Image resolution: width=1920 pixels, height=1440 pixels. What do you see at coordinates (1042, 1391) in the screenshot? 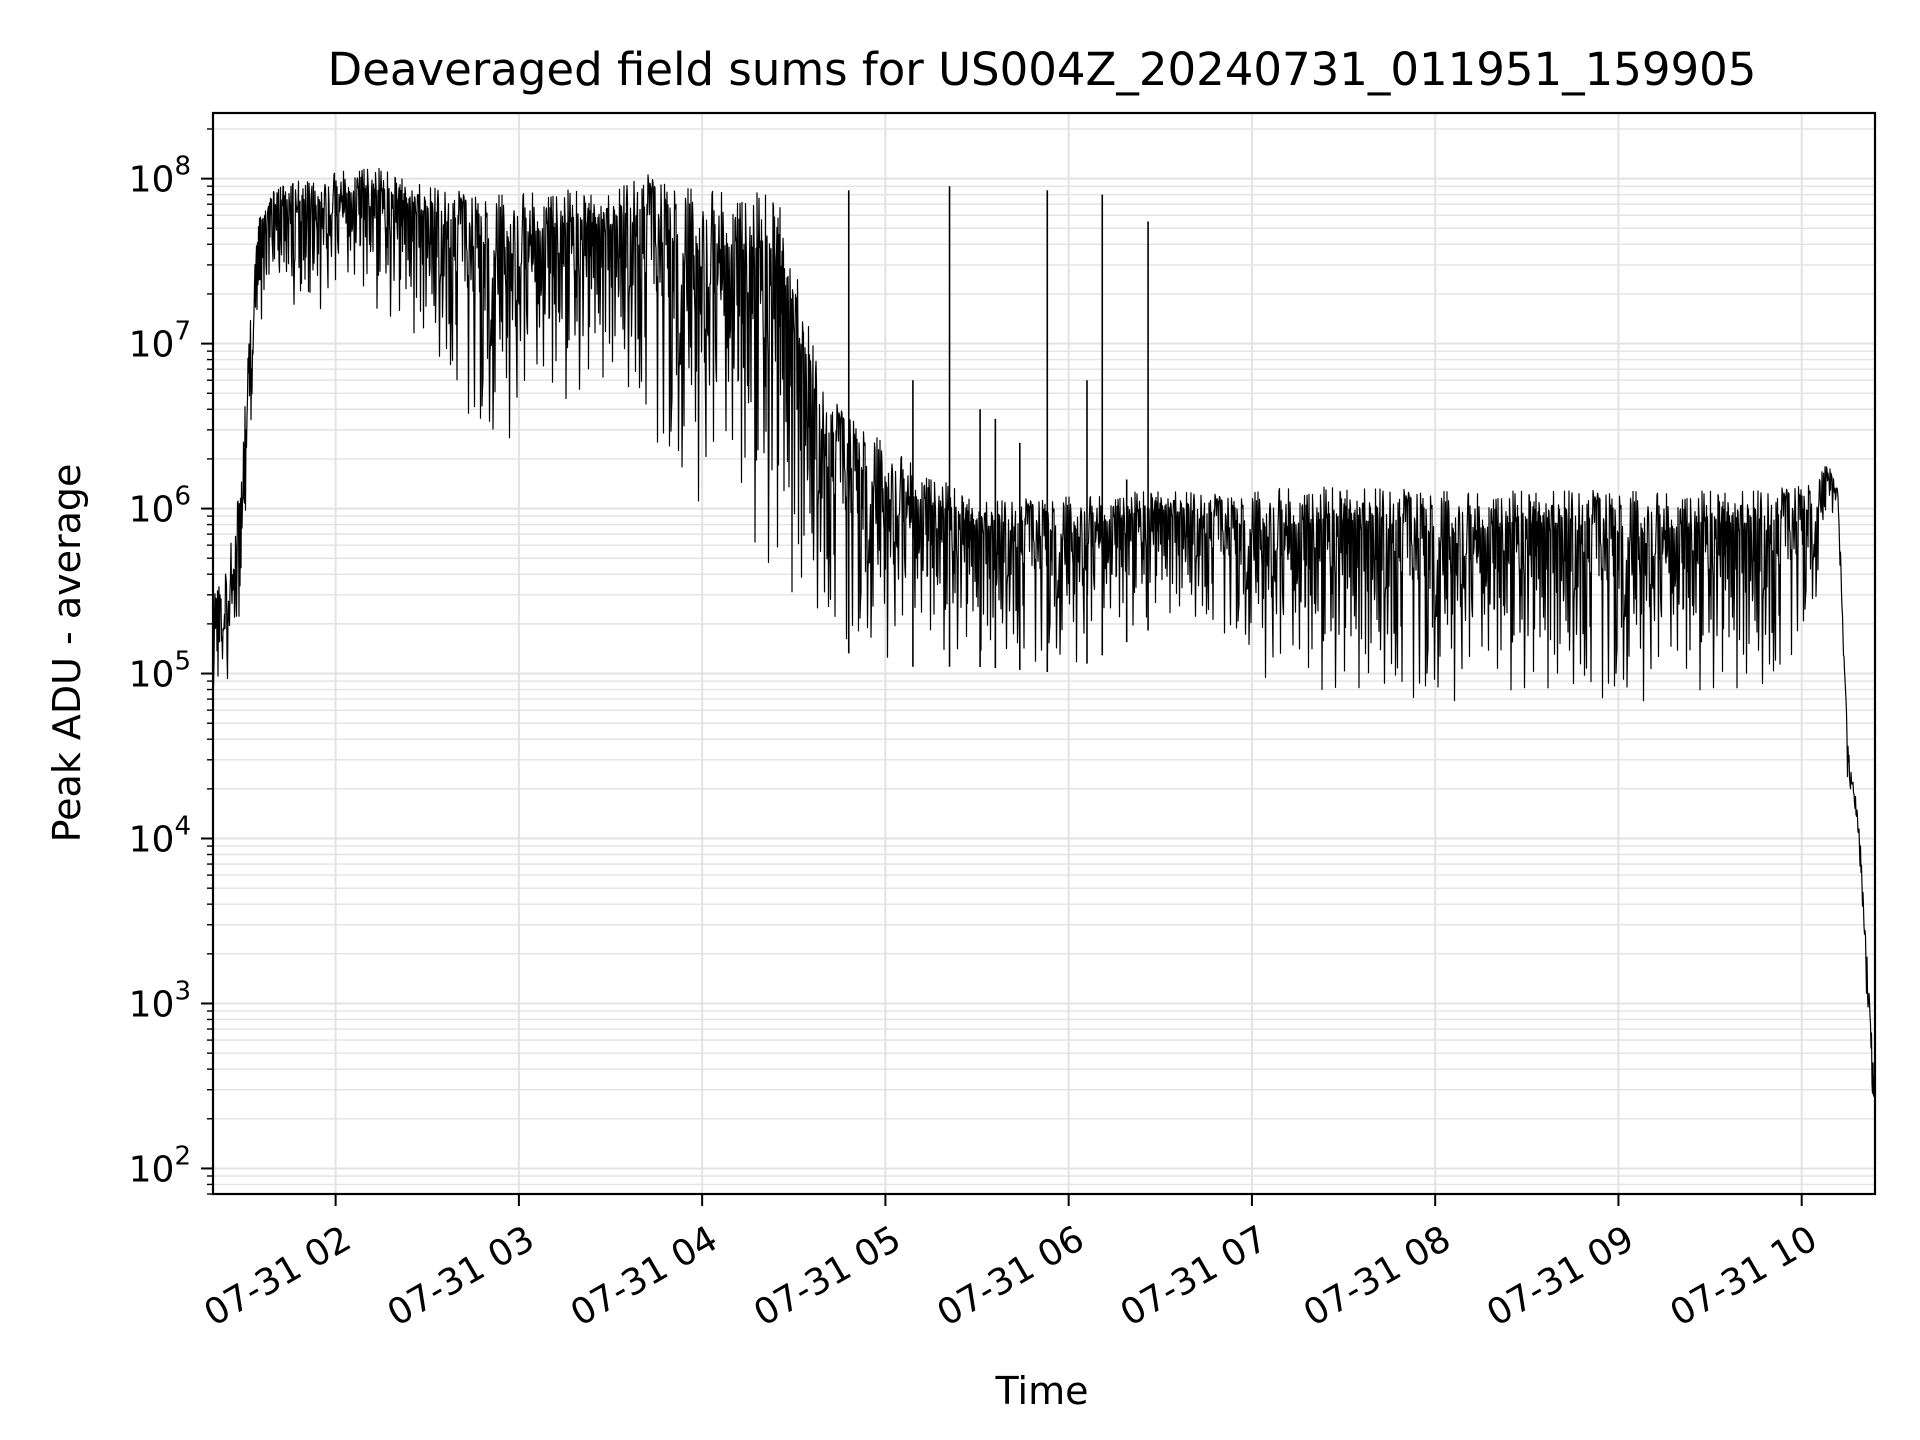
I see `x-axis-label: Time` at bounding box center [1042, 1391].